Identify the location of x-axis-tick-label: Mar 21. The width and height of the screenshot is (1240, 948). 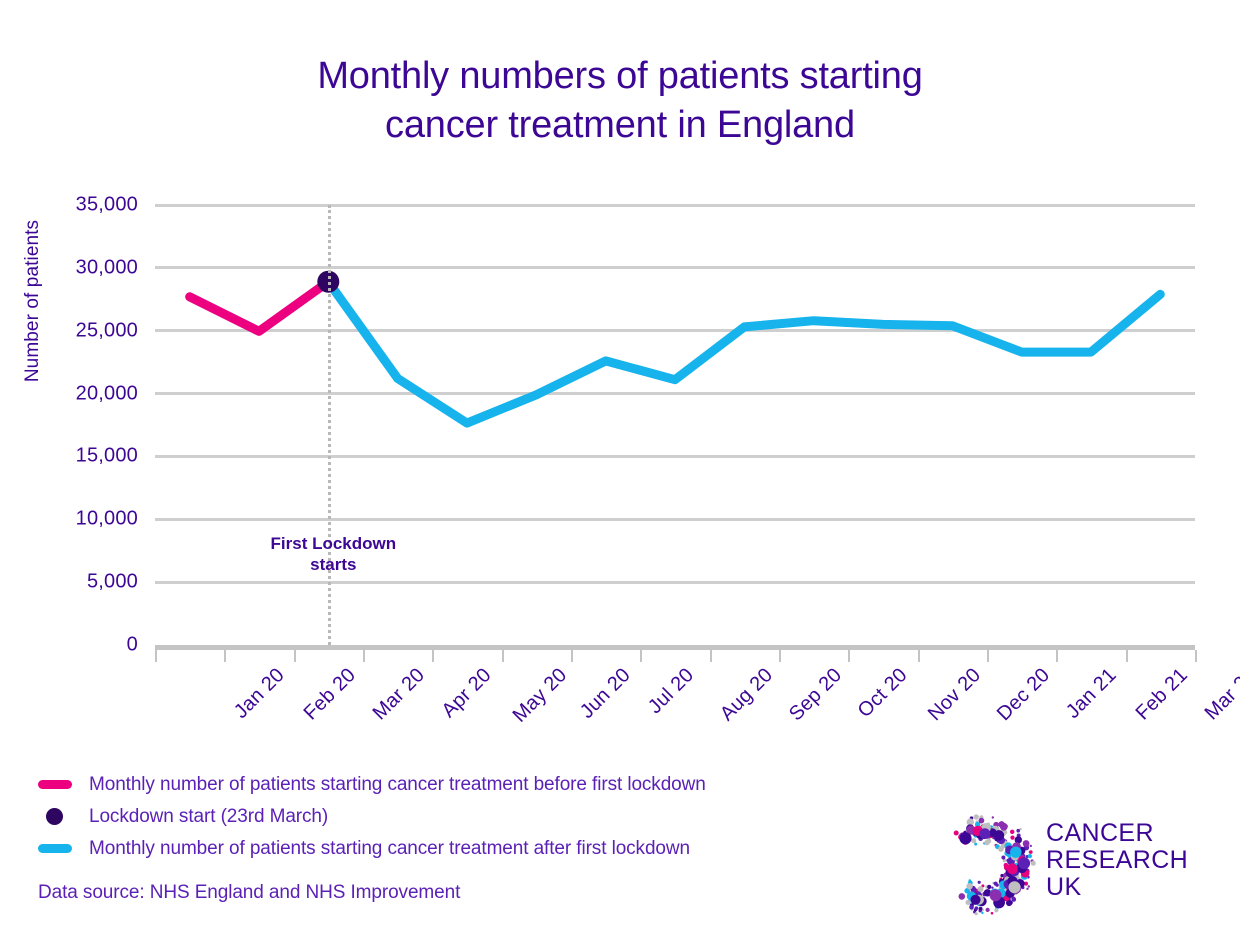
(1220, 694).